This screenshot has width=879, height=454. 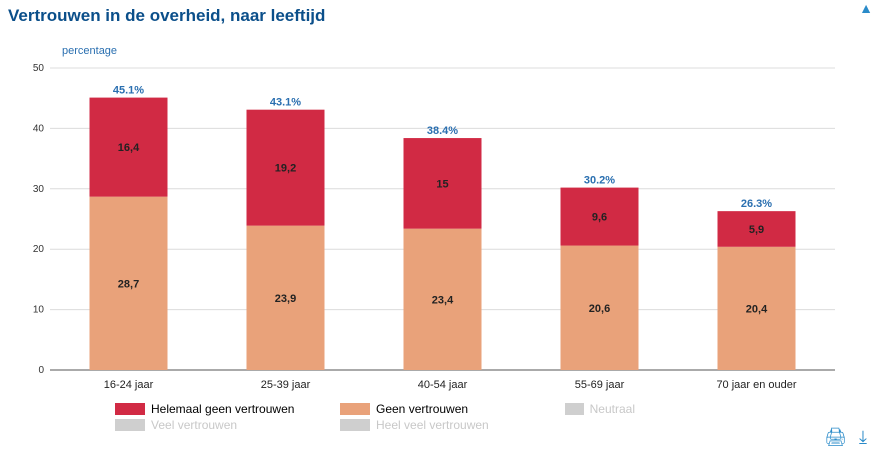 I want to click on x-category-label: 70 jaar en ouder, so click(x=756, y=385).